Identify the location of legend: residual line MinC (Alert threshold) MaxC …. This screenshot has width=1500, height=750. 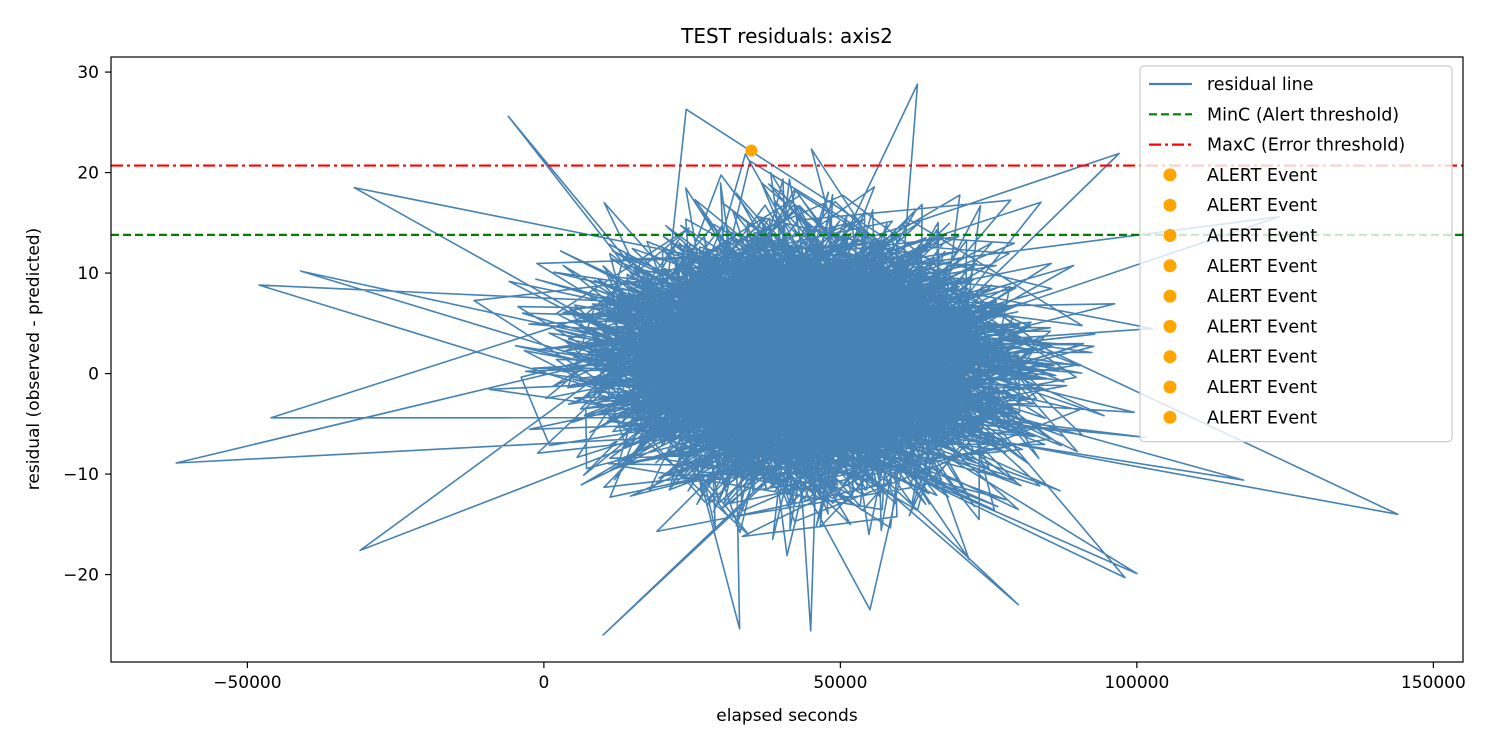
(1296, 254).